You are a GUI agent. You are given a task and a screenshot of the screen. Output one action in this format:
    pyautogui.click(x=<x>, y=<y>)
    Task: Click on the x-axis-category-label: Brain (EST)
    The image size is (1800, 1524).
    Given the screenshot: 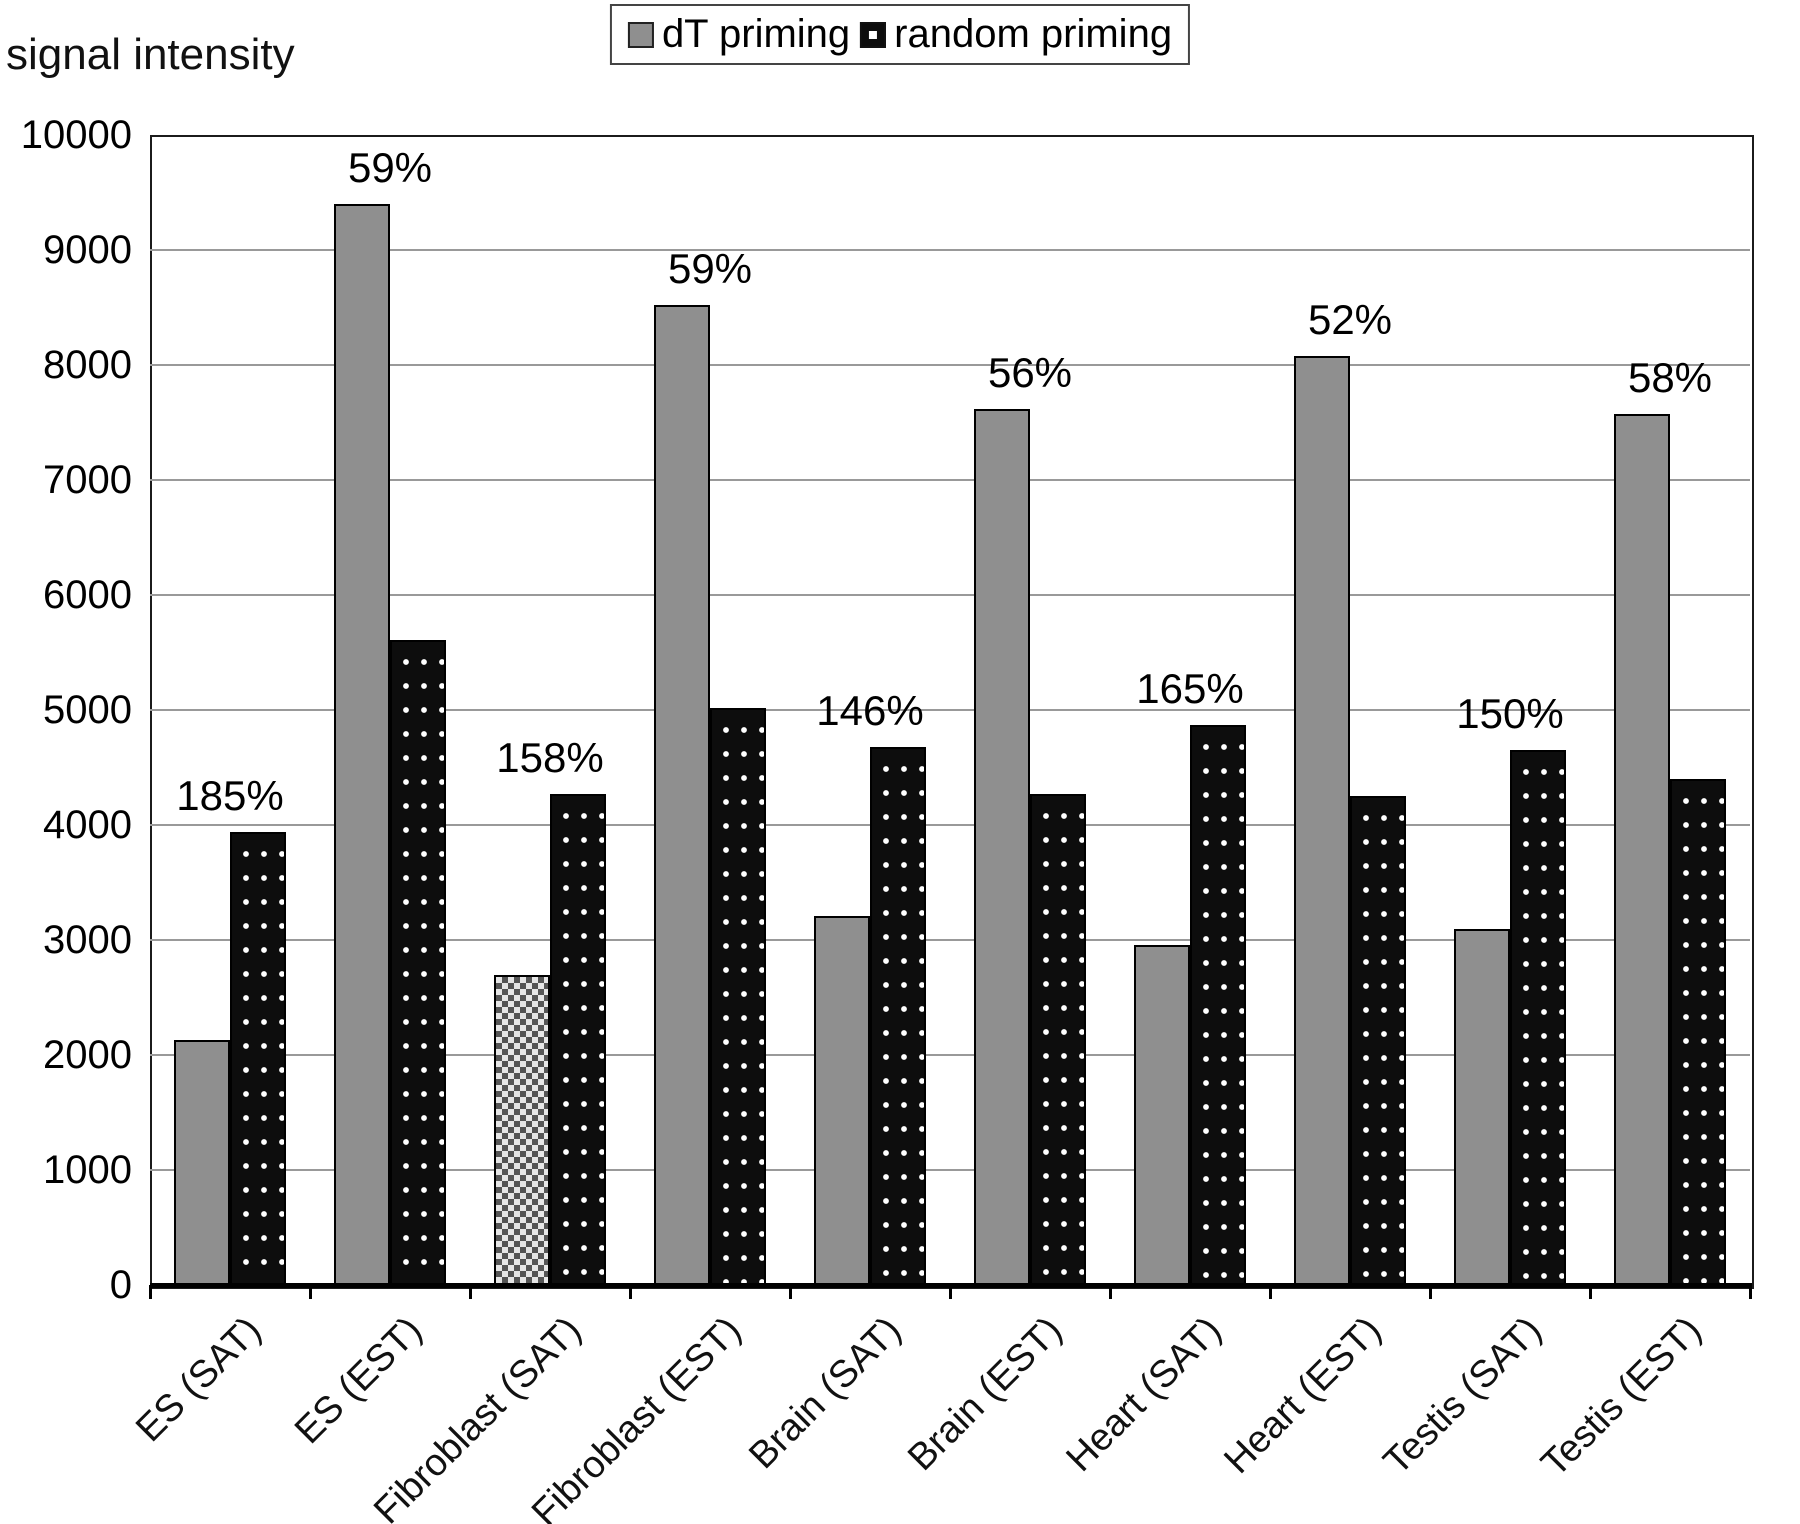 What is the action you would take?
    pyautogui.click(x=984, y=1394)
    